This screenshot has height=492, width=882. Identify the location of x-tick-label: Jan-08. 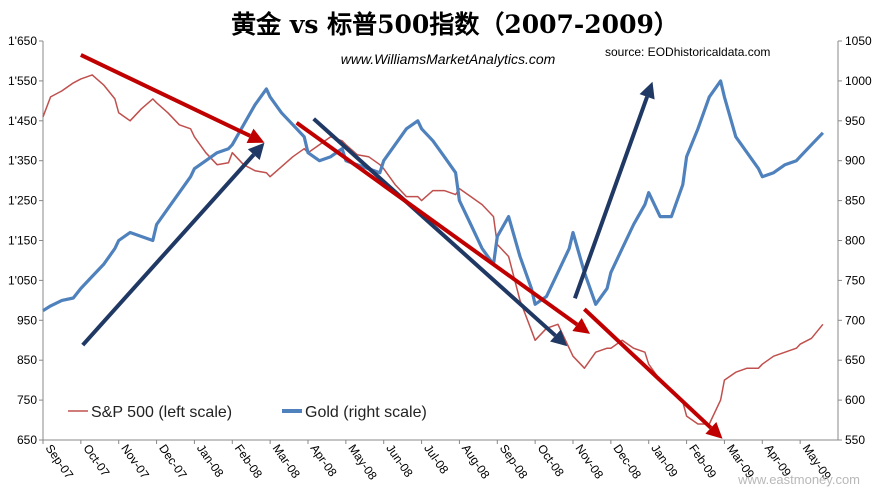
(210, 461).